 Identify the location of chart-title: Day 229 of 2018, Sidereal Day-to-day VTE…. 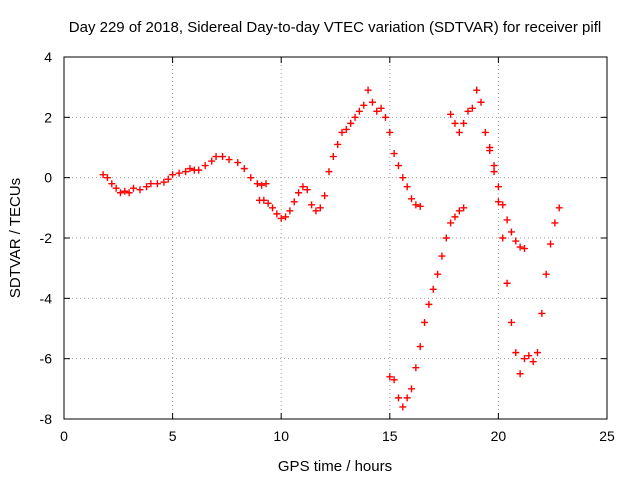
(335, 27).